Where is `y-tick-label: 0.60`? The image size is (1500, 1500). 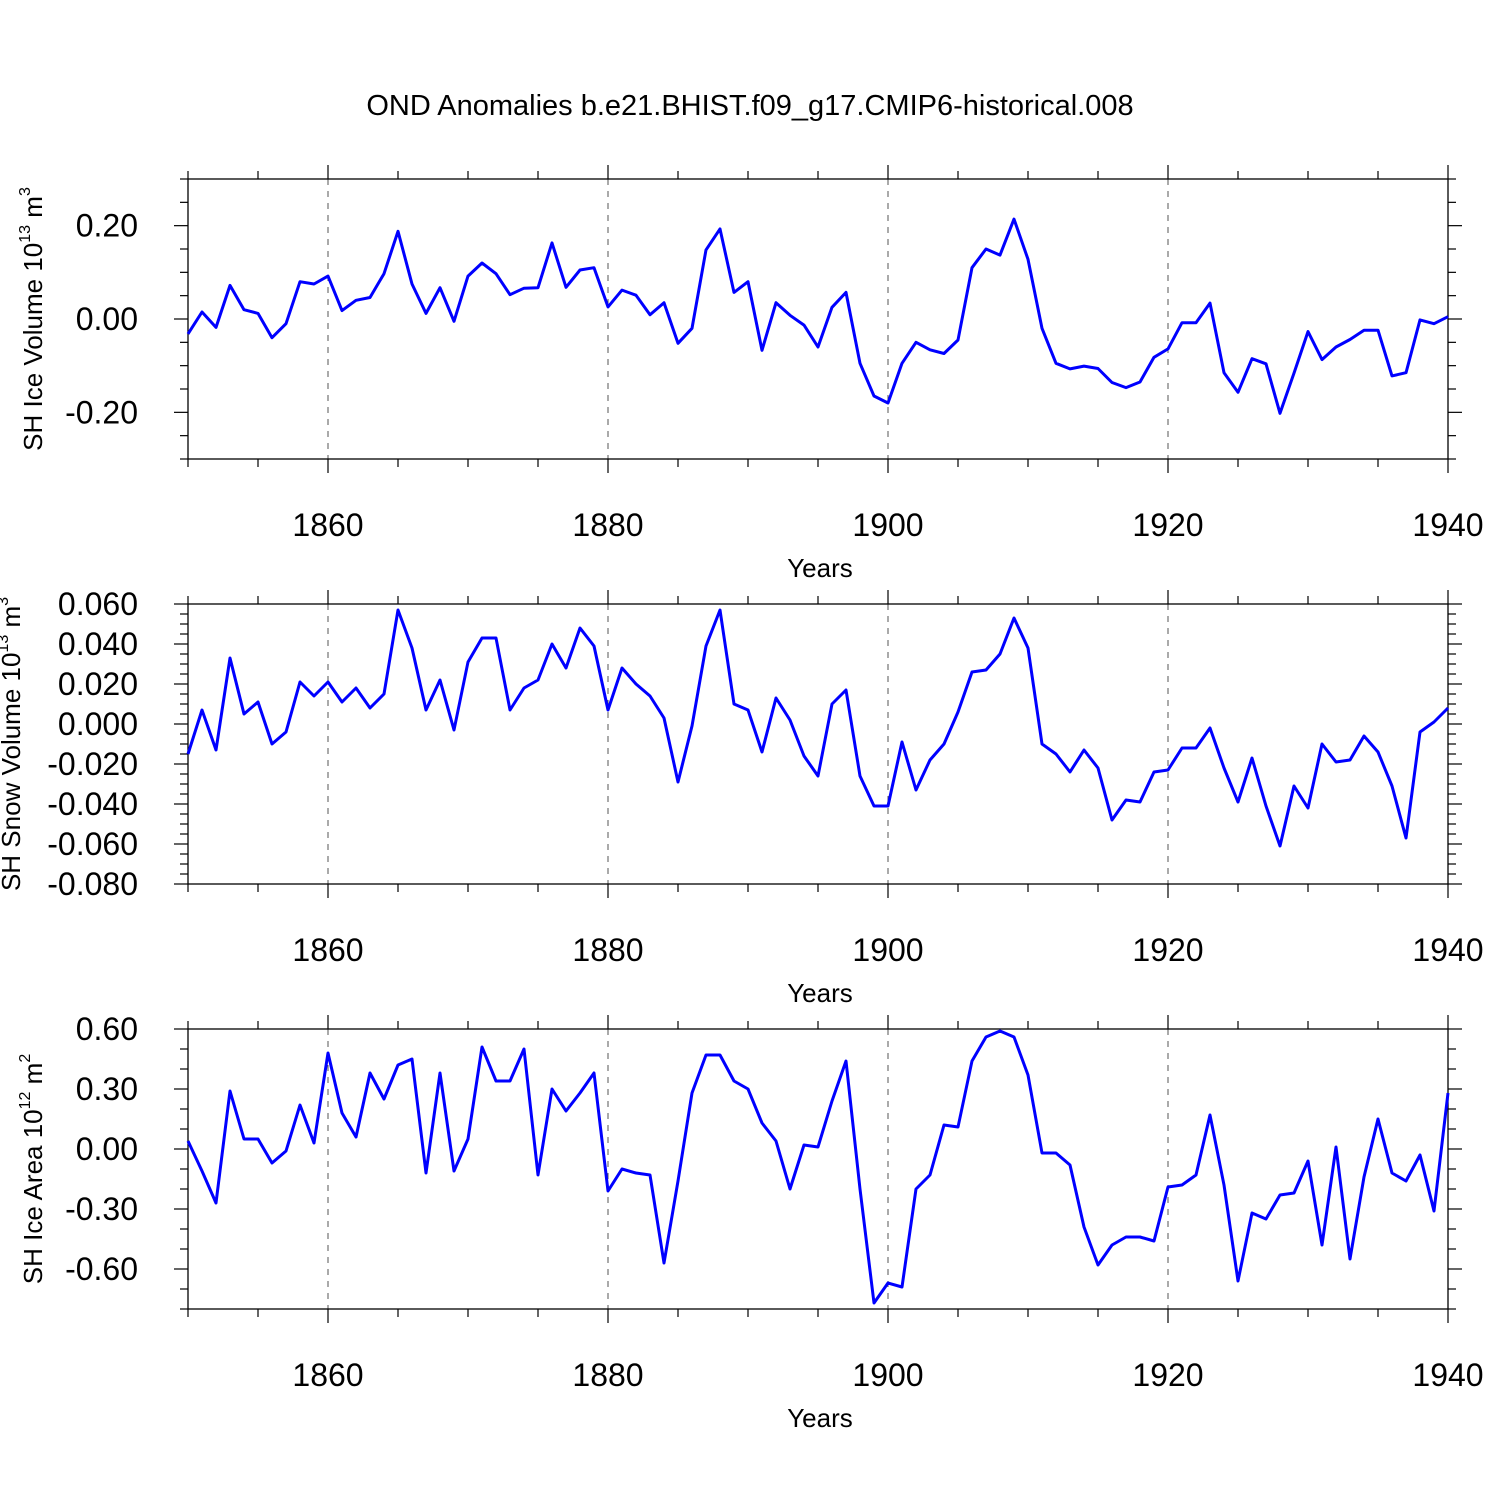 y-tick-label: 0.60 is located at coordinates (107, 1029).